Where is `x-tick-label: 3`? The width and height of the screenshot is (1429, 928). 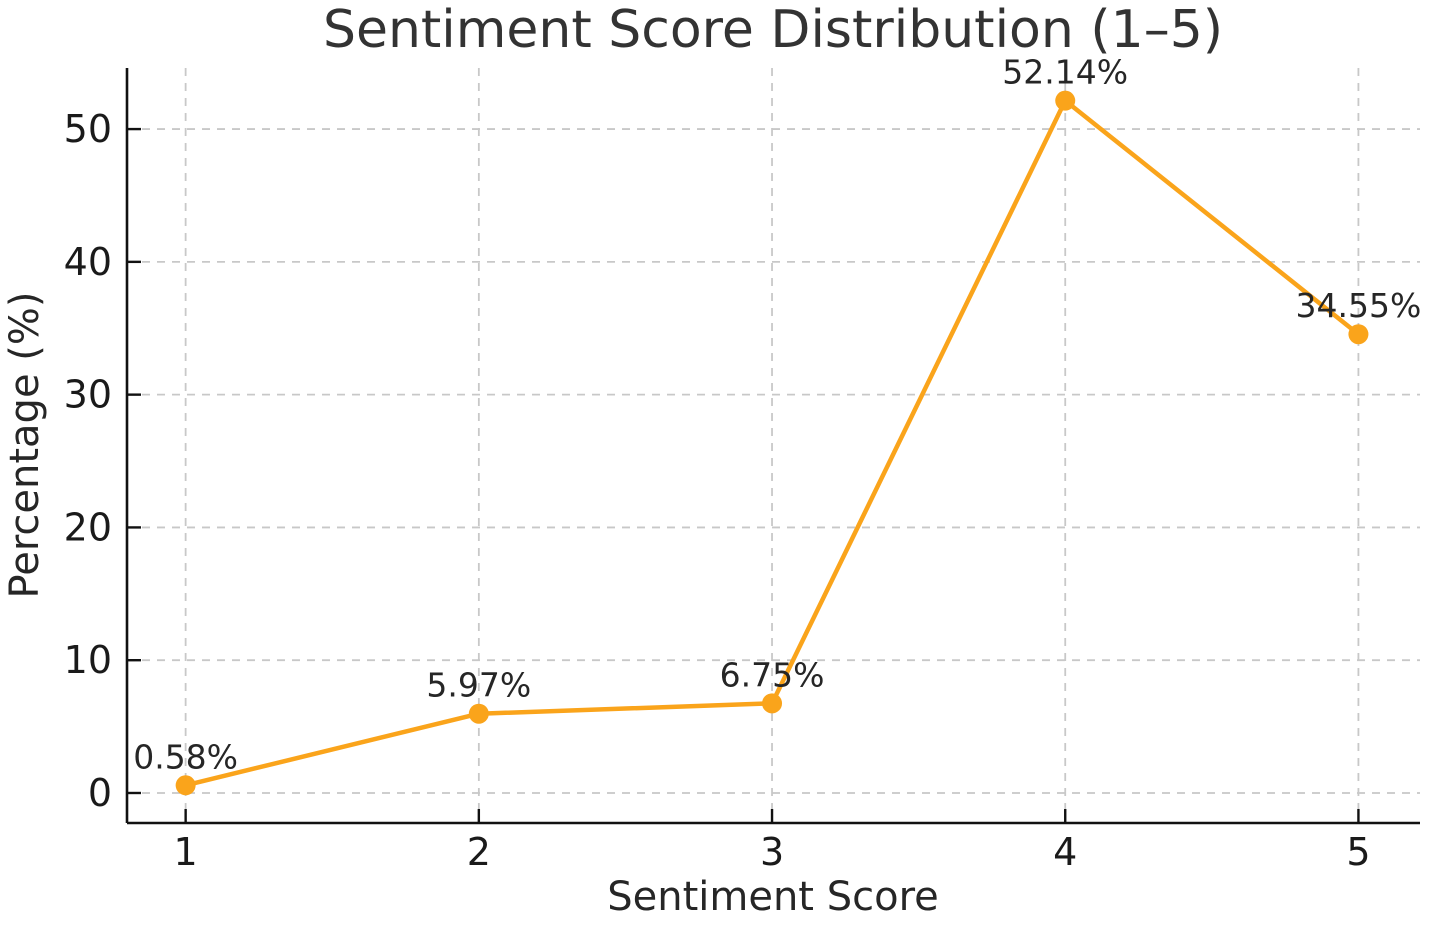
x-tick-label: 3 is located at coordinates (772, 852).